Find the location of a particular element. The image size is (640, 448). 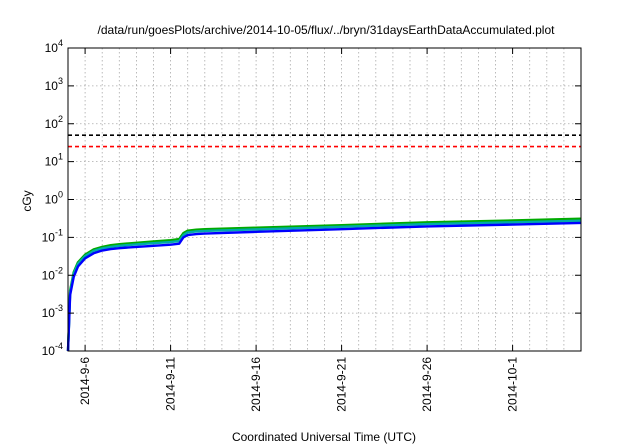

y-tick-label: 10³ is located at coordinates (54, 84).